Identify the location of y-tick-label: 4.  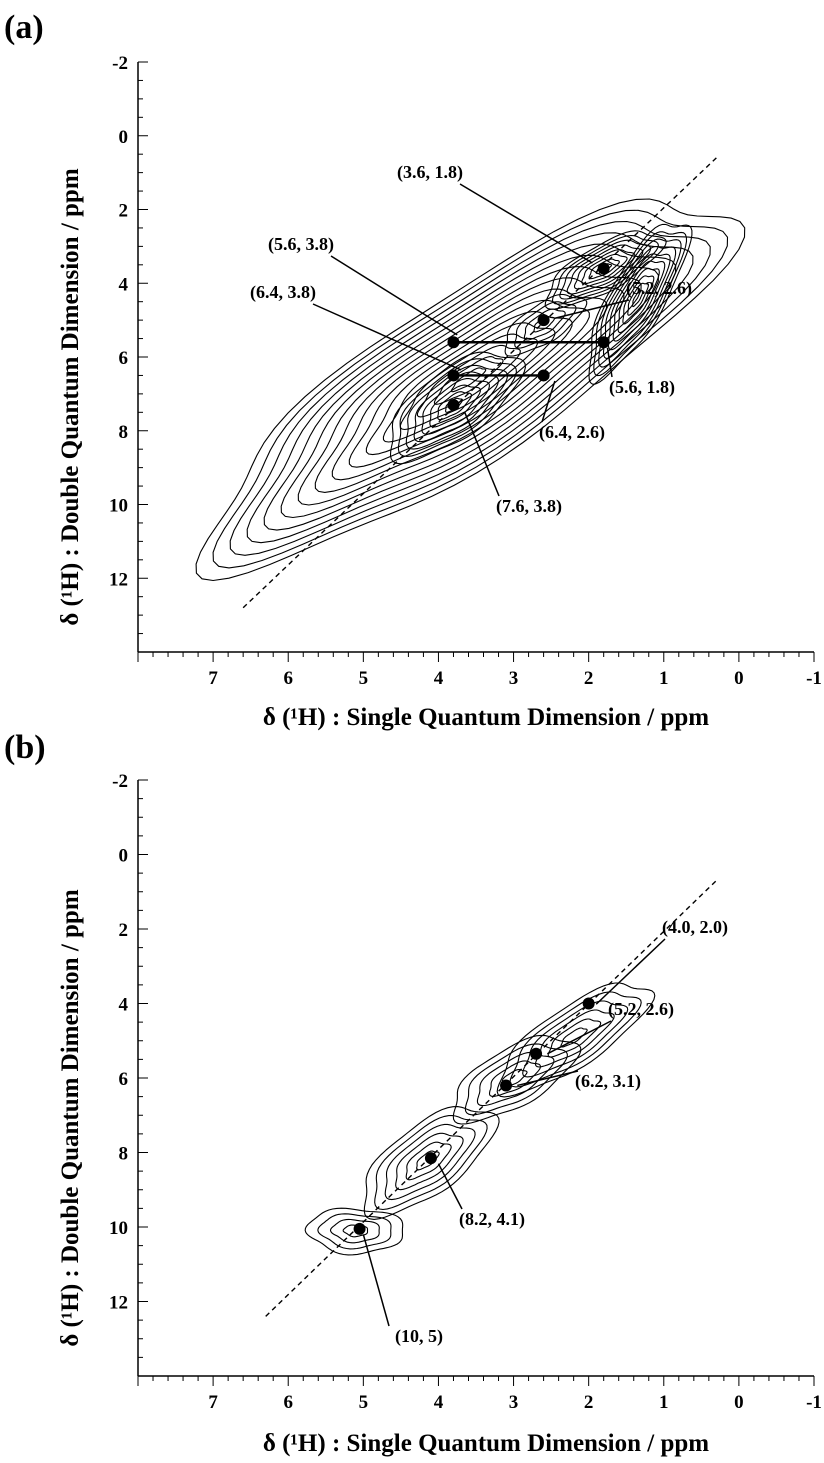
(124, 1005).